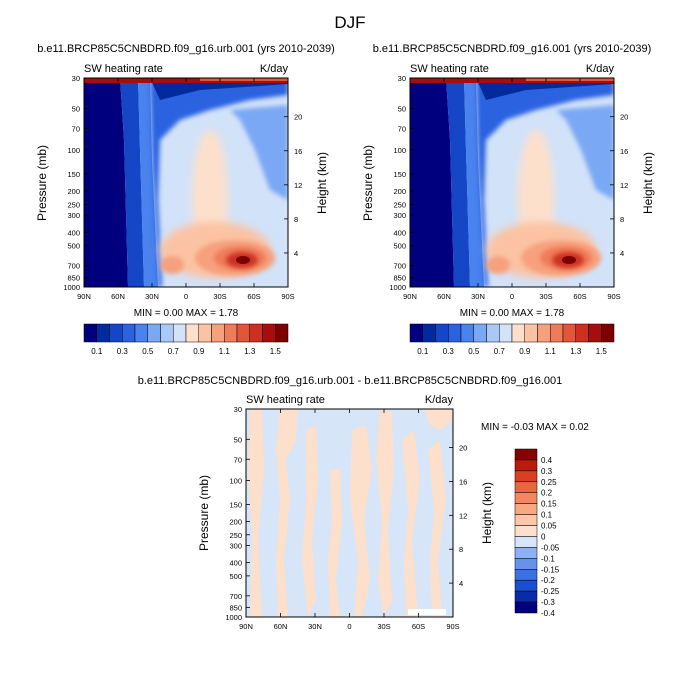 Image resolution: width=700 pixels, height=700 pixels. What do you see at coordinates (463, 515) in the screenshot?
I see `y-right-tick-label: 12` at bounding box center [463, 515].